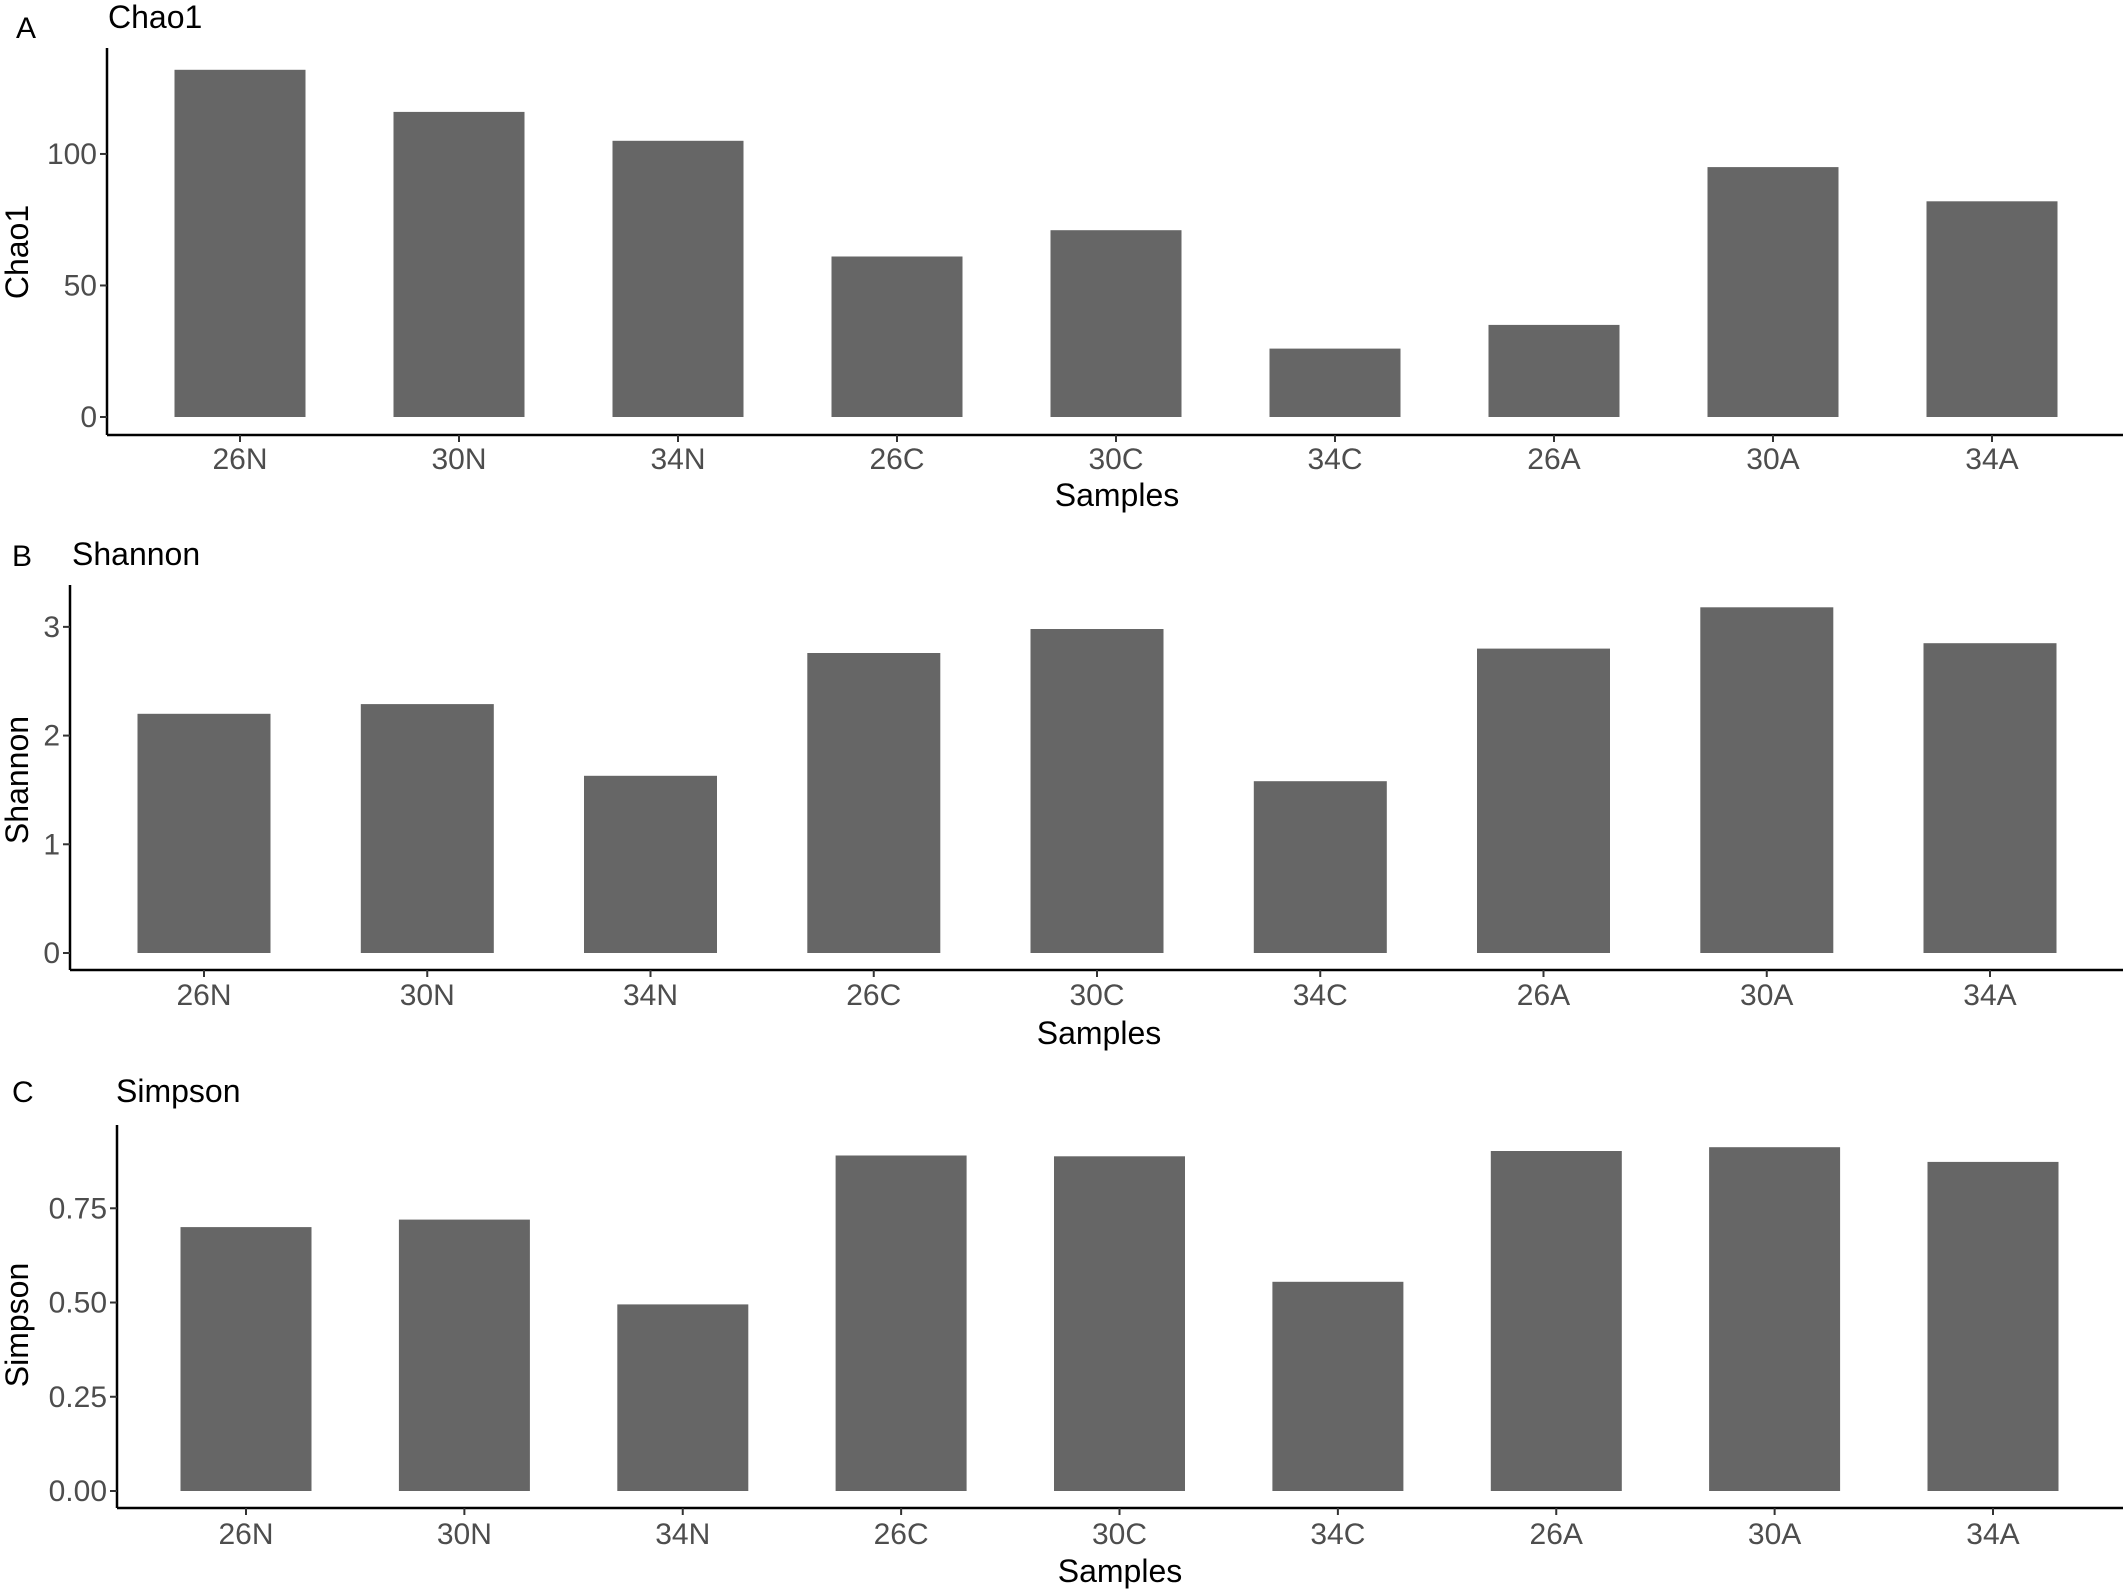  Describe the element at coordinates (23, 1092) in the screenshot. I see `panel-c-letter: C` at that location.